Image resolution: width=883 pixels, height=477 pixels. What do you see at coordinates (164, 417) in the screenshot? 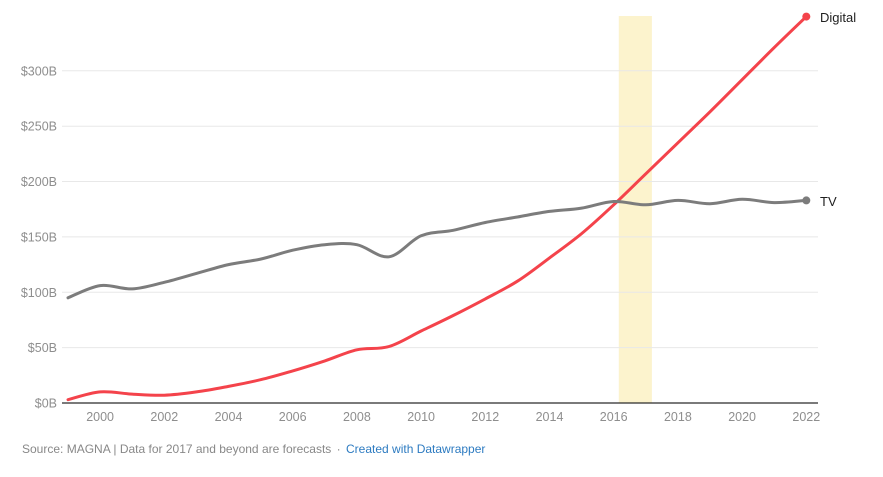
I see `x-tick-label: 2002` at bounding box center [164, 417].